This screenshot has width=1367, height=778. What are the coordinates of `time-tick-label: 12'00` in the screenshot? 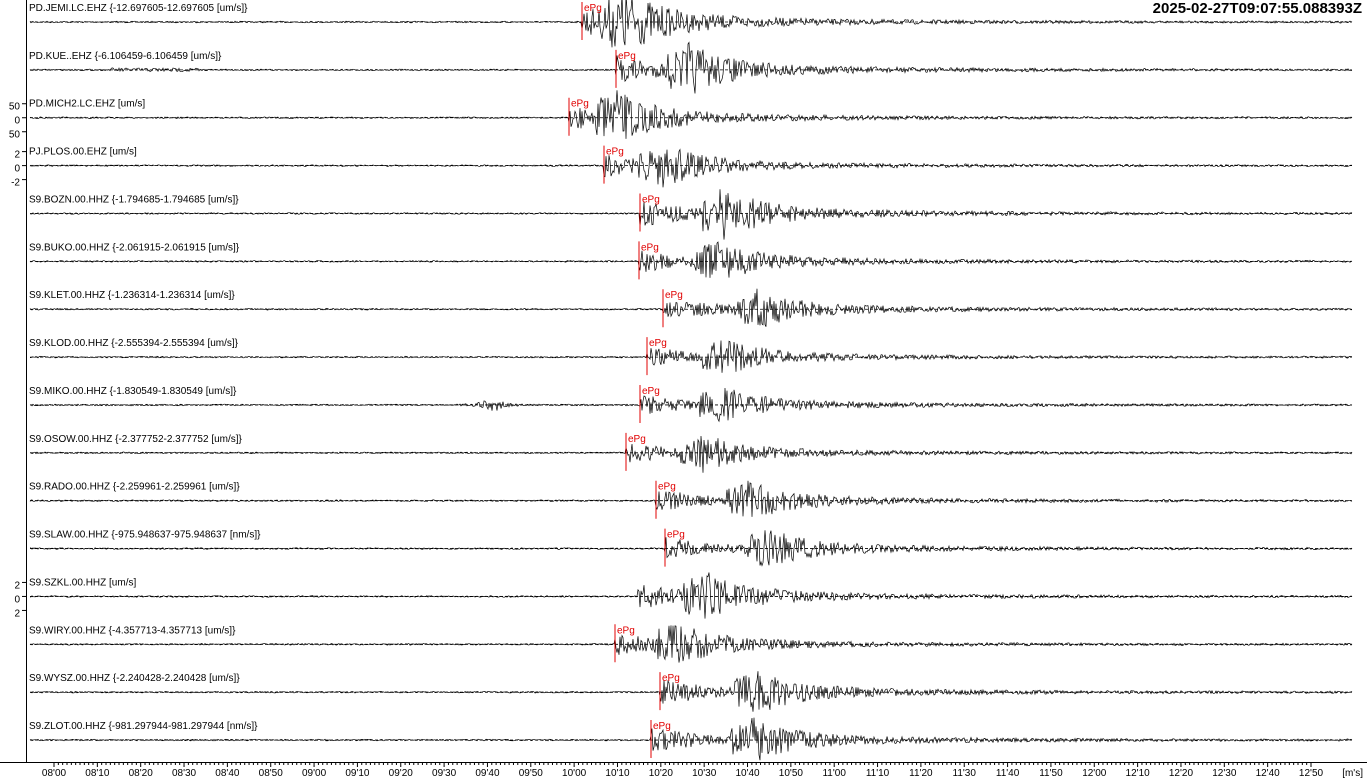 It's located at (1094, 773).